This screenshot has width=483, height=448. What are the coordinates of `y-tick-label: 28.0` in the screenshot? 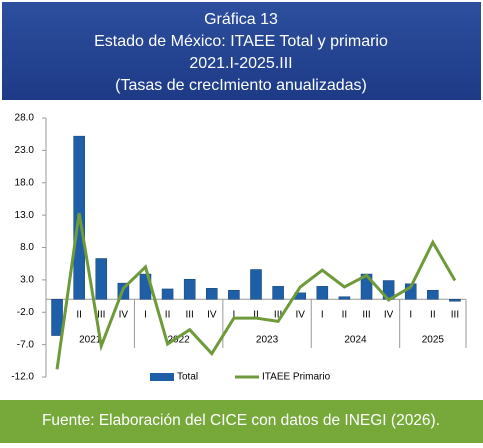 It's located at (25, 118).